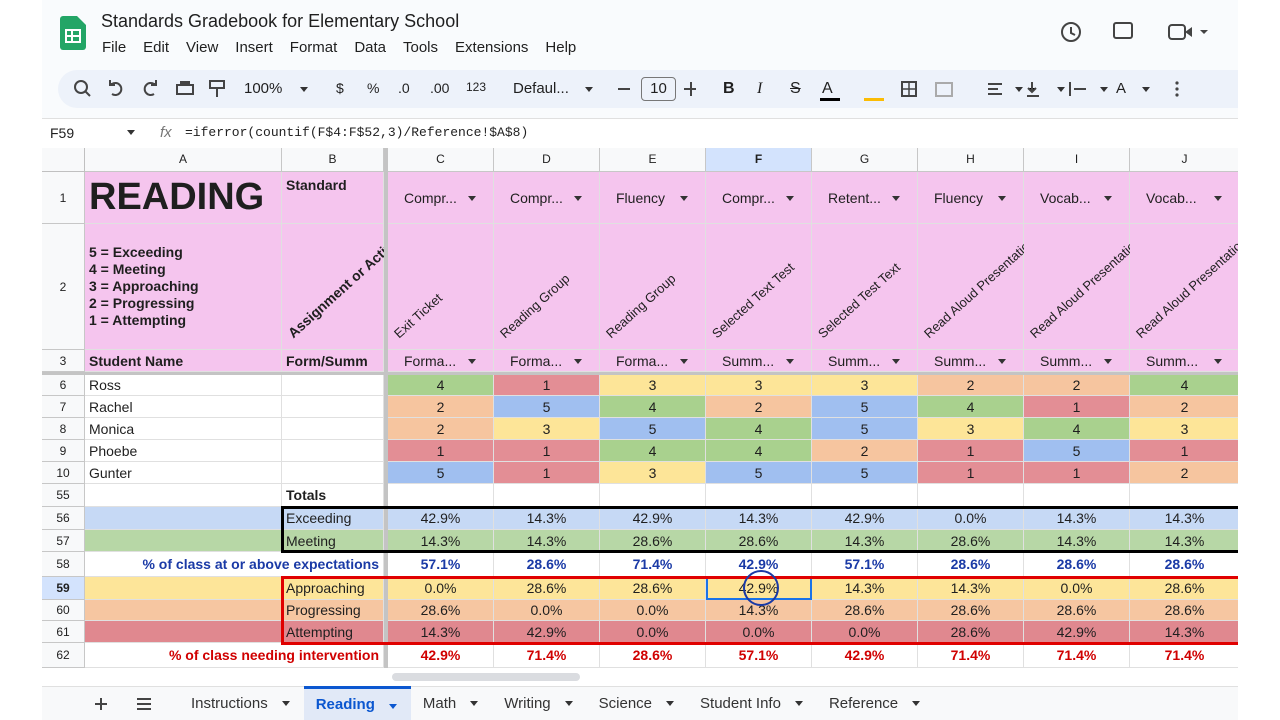 Image resolution: width=1280 pixels, height=720 pixels. I want to click on toolbar-percent: %, so click(373, 88).